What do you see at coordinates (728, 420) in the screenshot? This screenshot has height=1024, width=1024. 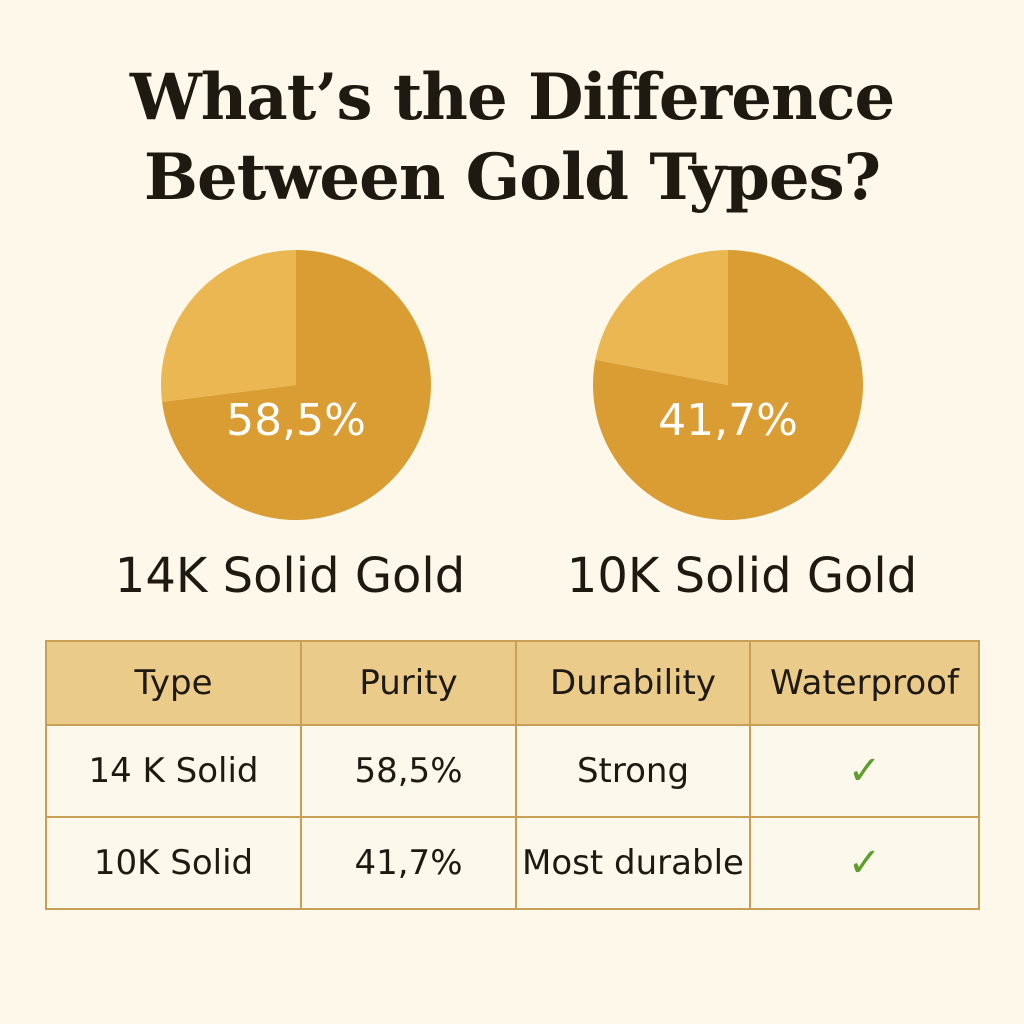 I see `pie-label: 41,7%` at bounding box center [728, 420].